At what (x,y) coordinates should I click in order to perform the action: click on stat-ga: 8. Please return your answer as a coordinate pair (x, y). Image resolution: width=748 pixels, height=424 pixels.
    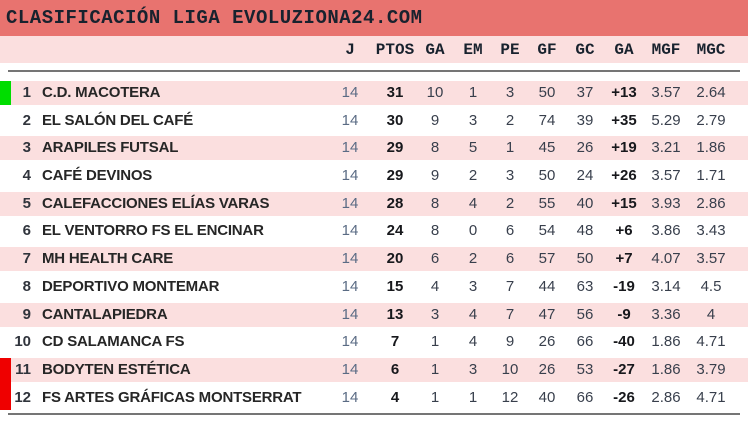
    Looking at the image, I should click on (435, 148).